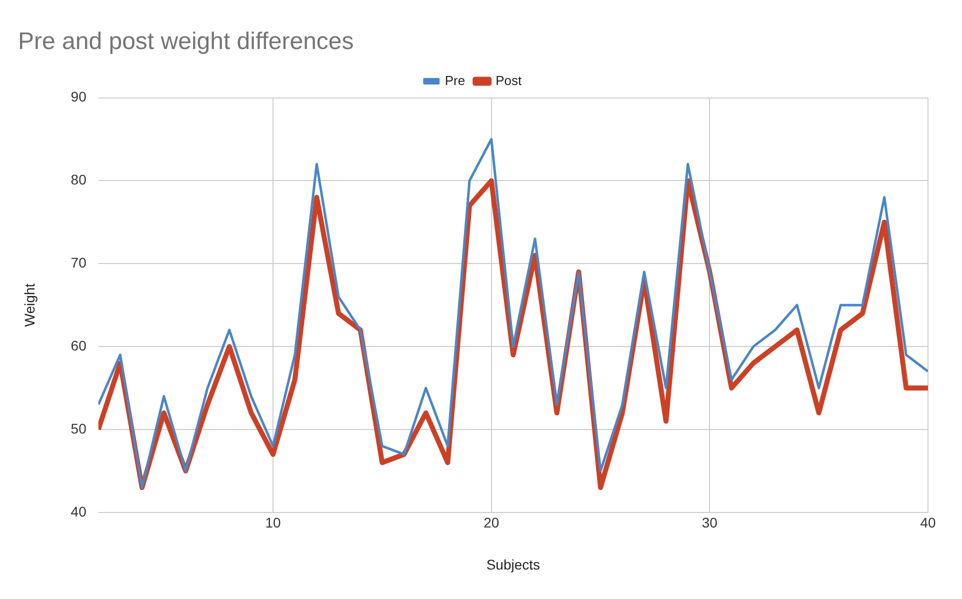 The image size is (962, 599). I want to click on x-tick-label: 20, so click(492, 522).